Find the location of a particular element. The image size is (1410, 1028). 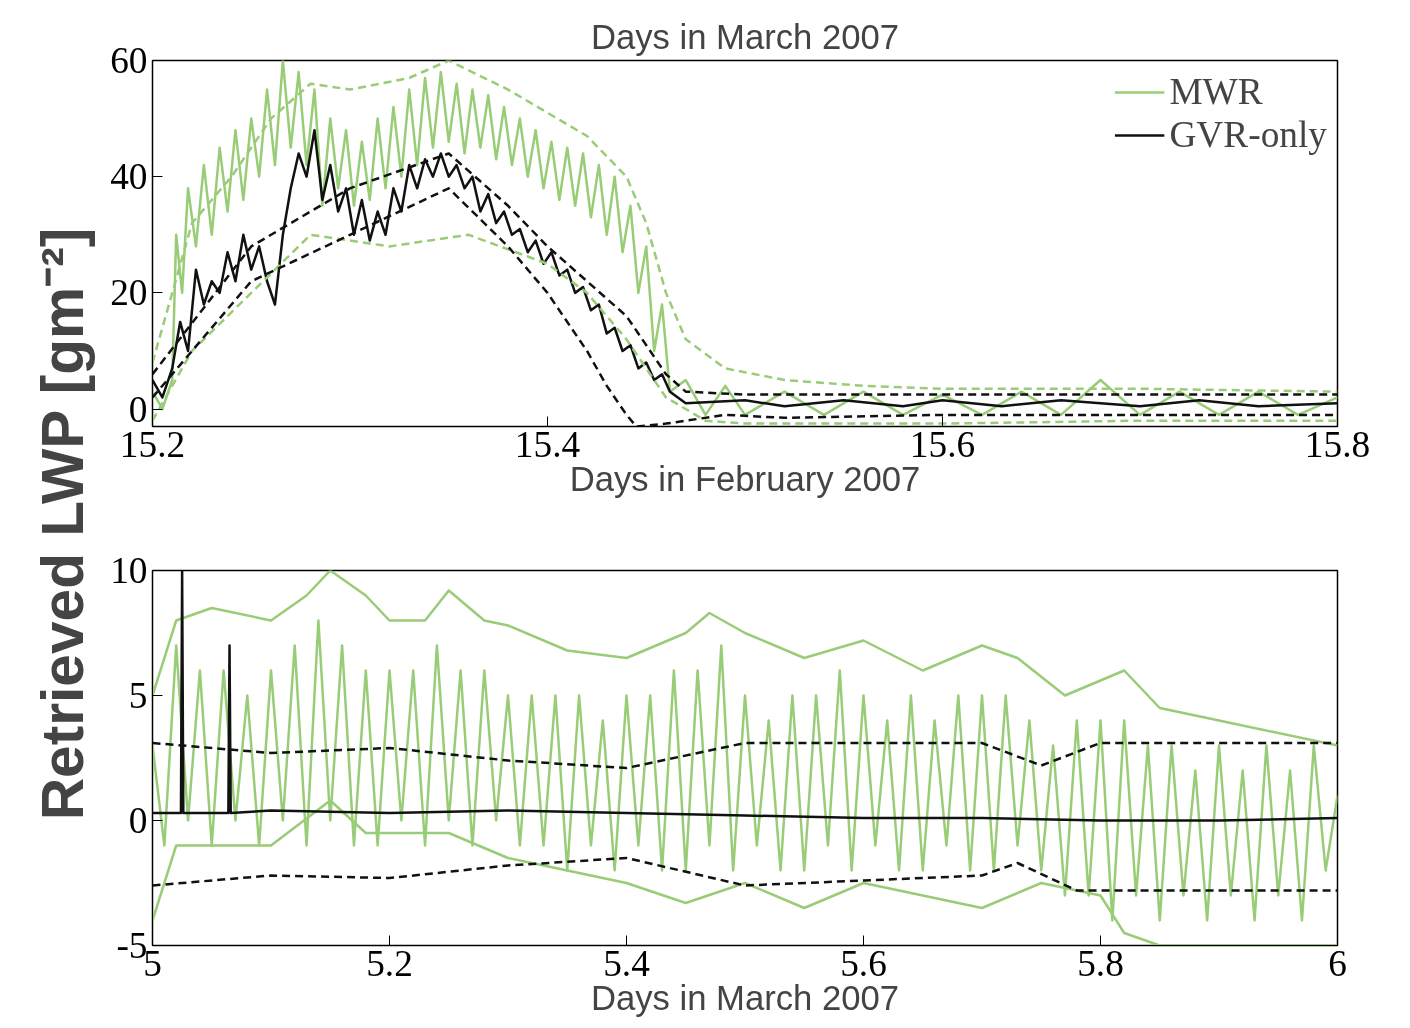

y-tick-label: 10 is located at coordinates (129, 570).